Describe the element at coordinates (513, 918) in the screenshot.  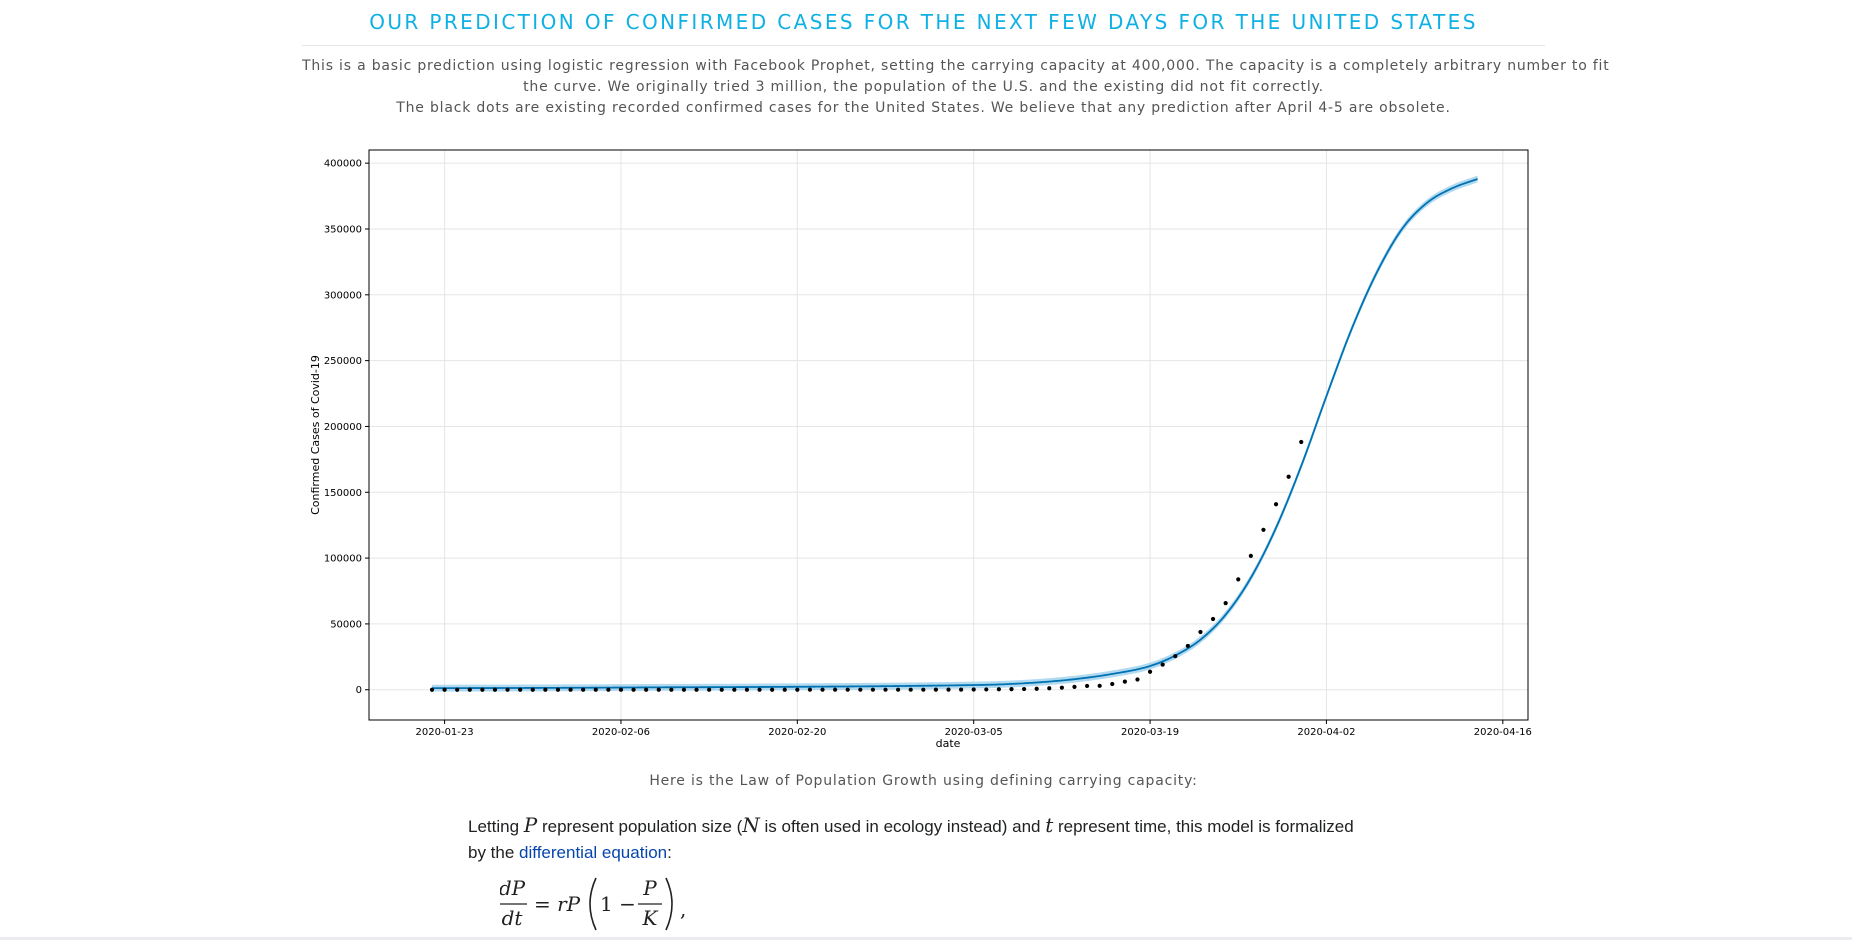
I see `formula-denominator: dt` at that location.